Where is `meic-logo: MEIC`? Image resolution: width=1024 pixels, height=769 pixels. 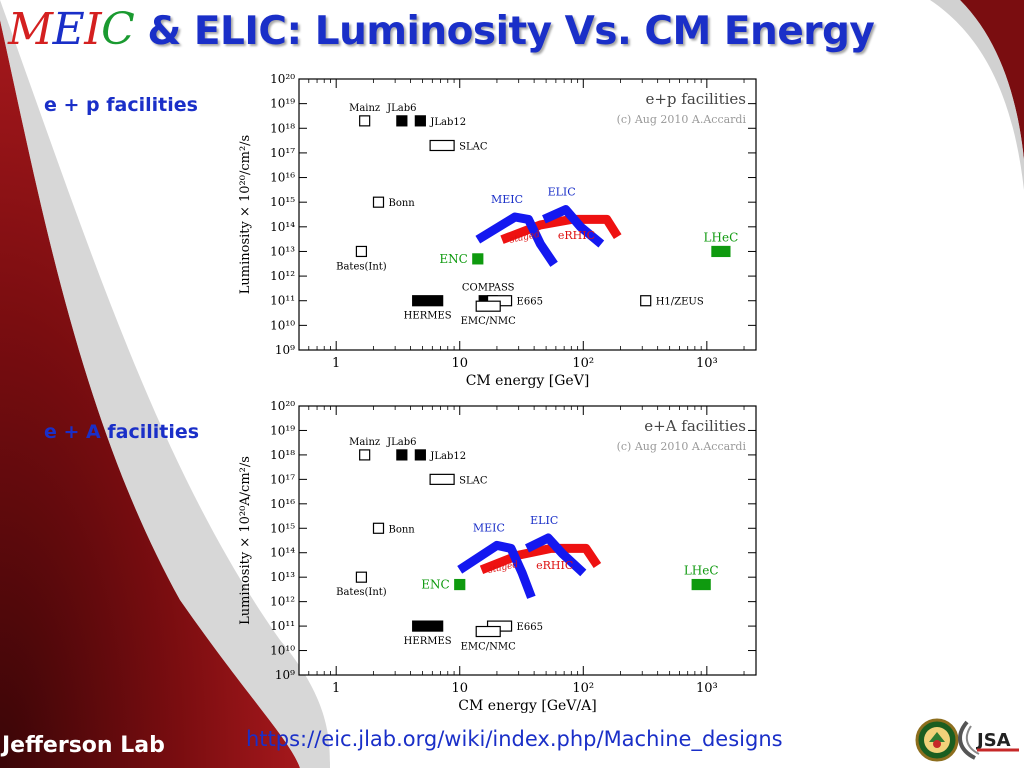 meic-logo: MEIC is located at coordinates (71, 29).